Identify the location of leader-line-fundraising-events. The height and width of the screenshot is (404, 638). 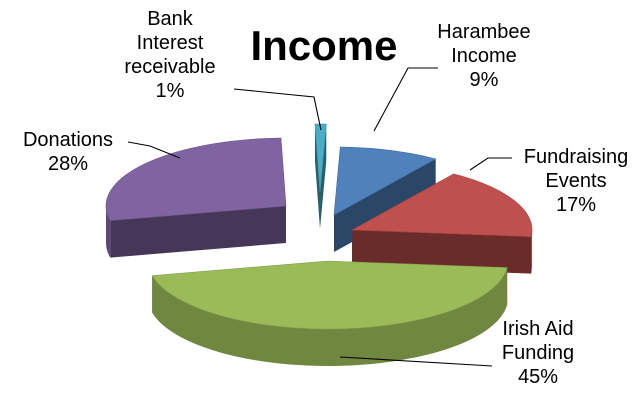
(490, 164).